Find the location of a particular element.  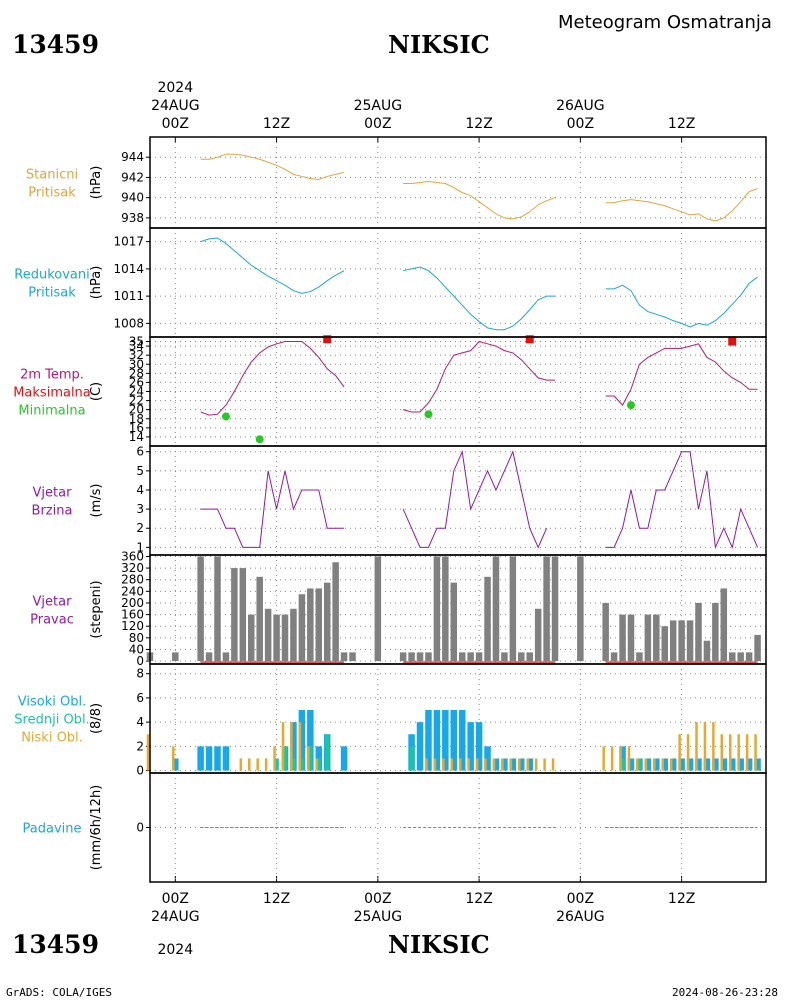

y-axis-label: (8/8) is located at coordinates (96, 718).